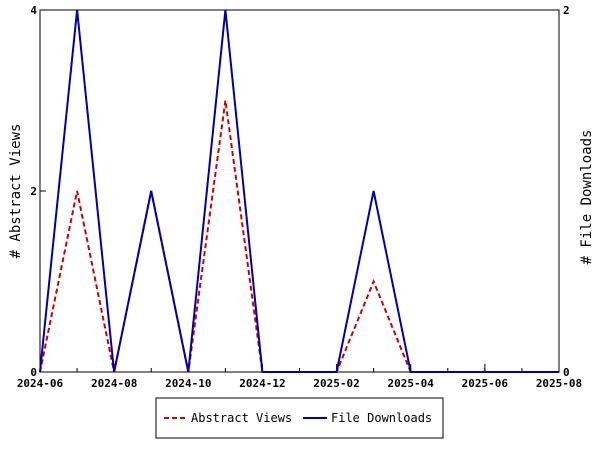  Describe the element at coordinates (40, 383) in the screenshot. I see `x-tick-label-2024-06: 2024-06` at that location.